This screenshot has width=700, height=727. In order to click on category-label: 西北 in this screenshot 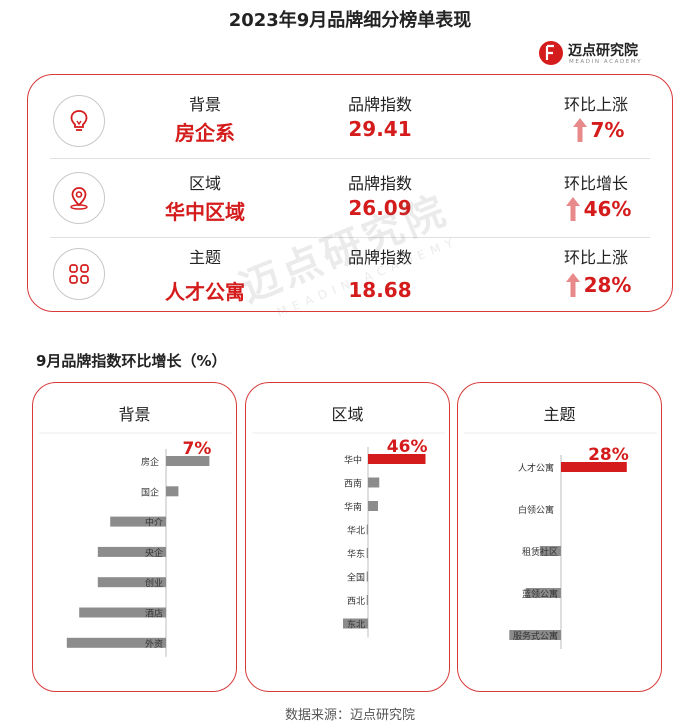, I will do `click(356, 601)`.